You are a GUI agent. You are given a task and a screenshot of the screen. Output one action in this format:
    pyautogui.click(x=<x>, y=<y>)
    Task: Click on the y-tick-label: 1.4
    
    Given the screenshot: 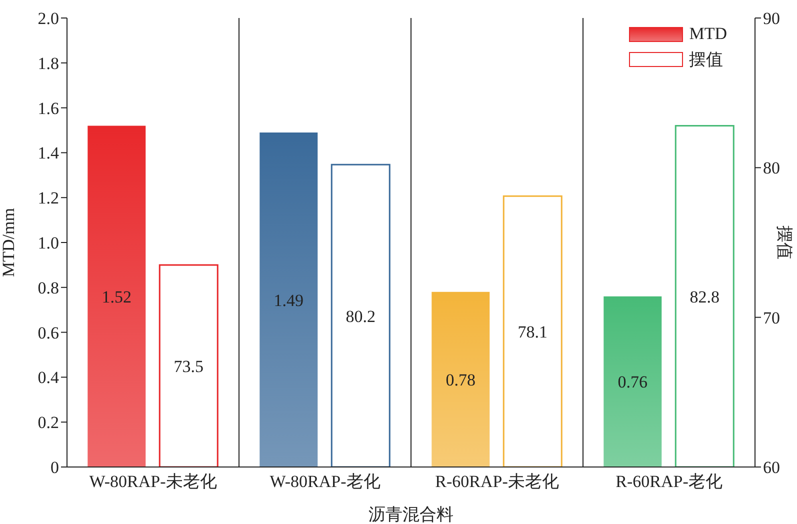 What is the action you would take?
    pyautogui.click(x=49, y=153)
    